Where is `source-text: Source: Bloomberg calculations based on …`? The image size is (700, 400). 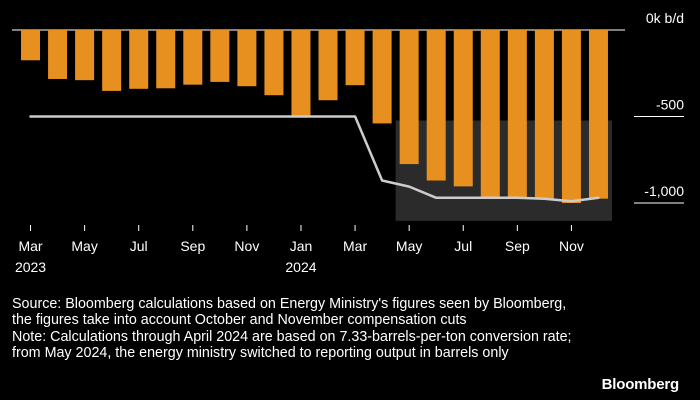 source-text: Source: Bloomberg calculations based on … is located at coordinates (289, 312).